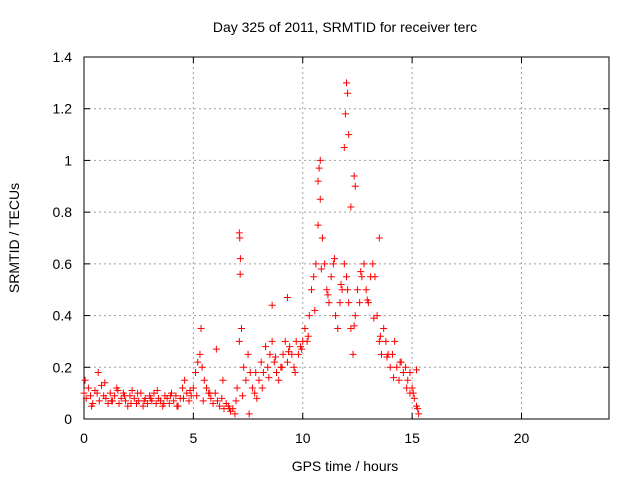 The height and width of the screenshot is (480, 640). I want to click on y-tick-label: 0.4, so click(63, 316).